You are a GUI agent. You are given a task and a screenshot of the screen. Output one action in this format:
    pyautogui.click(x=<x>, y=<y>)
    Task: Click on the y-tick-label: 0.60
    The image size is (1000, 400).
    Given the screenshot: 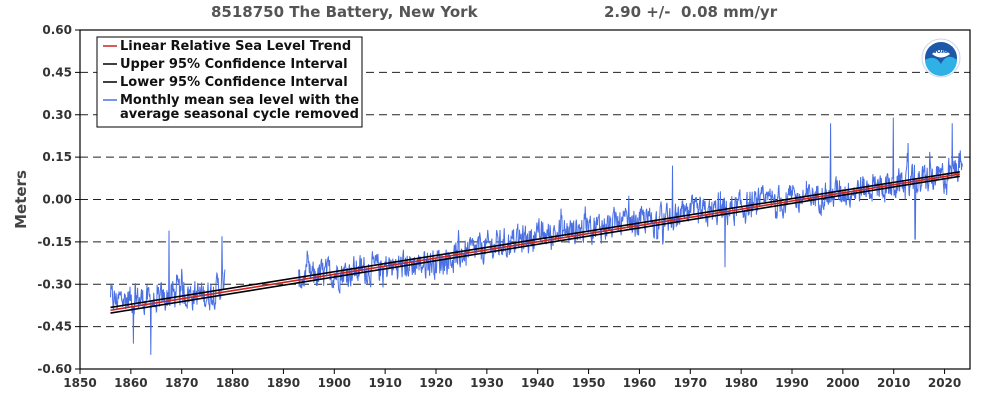 What is the action you would take?
    pyautogui.click(x=57, y=30)
    